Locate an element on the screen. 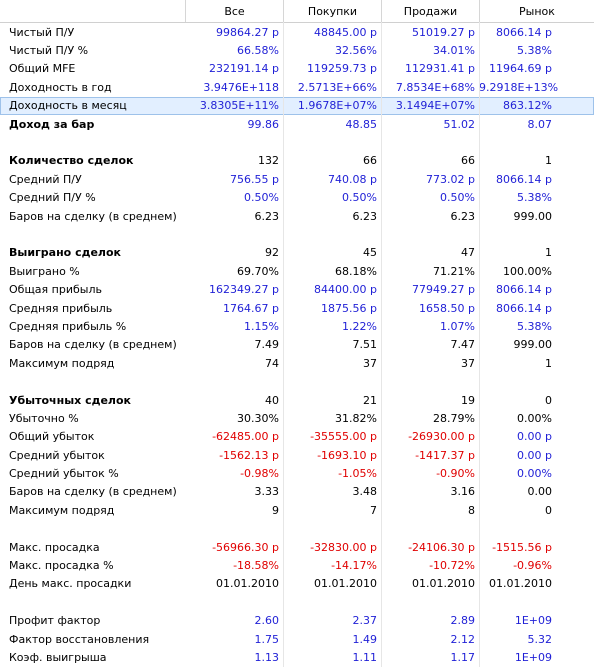 The image size is (594, 669). value-cell: 999.00 is located at coordinates (533, 216).